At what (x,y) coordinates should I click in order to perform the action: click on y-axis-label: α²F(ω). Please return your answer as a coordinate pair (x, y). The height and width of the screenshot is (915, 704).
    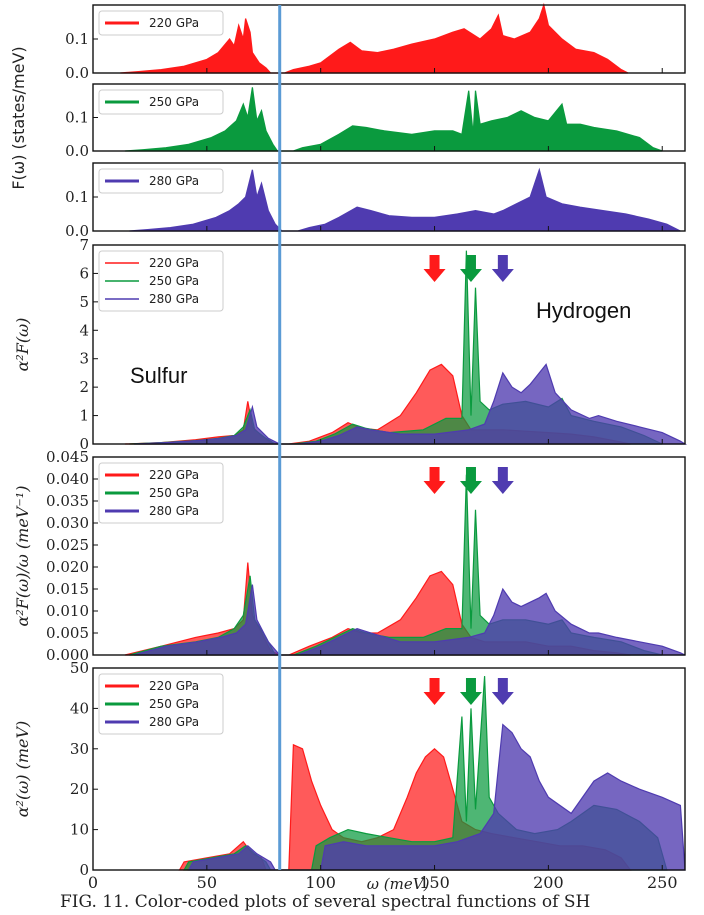
    Looking at the image, I should click on (22, 345).